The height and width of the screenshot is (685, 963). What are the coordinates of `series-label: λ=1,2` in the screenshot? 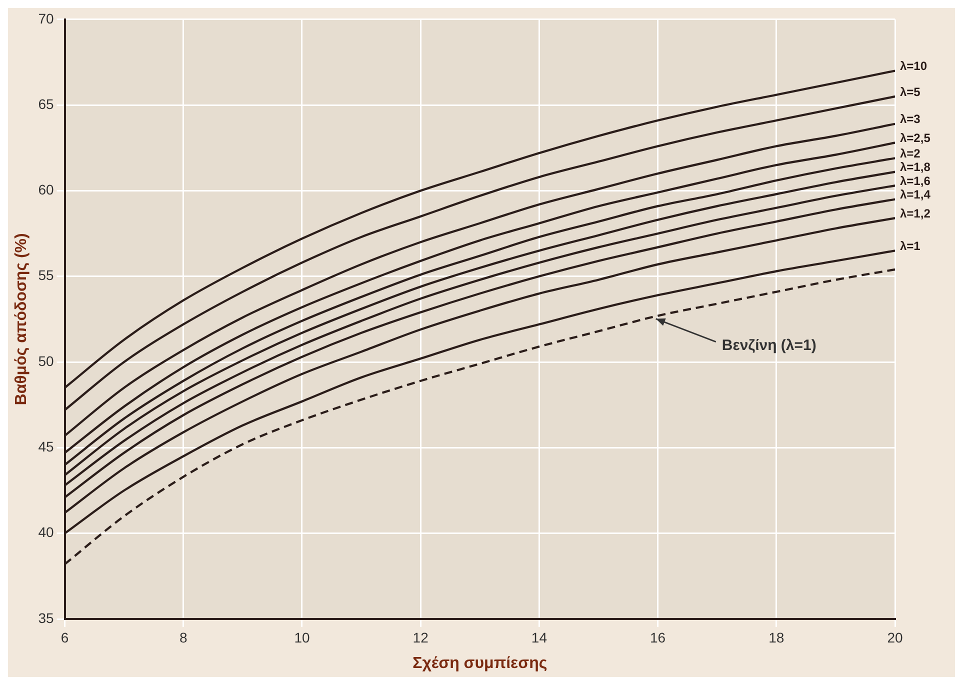 It's located at (915, 213).